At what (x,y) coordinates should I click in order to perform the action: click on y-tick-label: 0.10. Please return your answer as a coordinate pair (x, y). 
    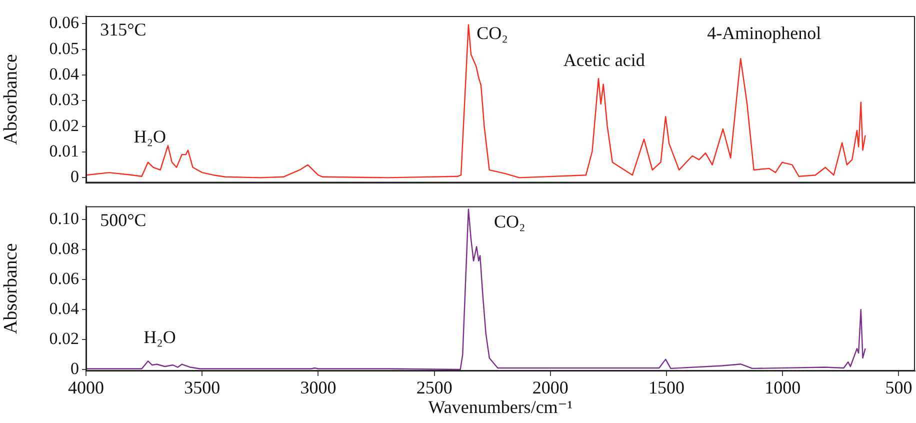
    Looking at the image, I should click on (64, 218).